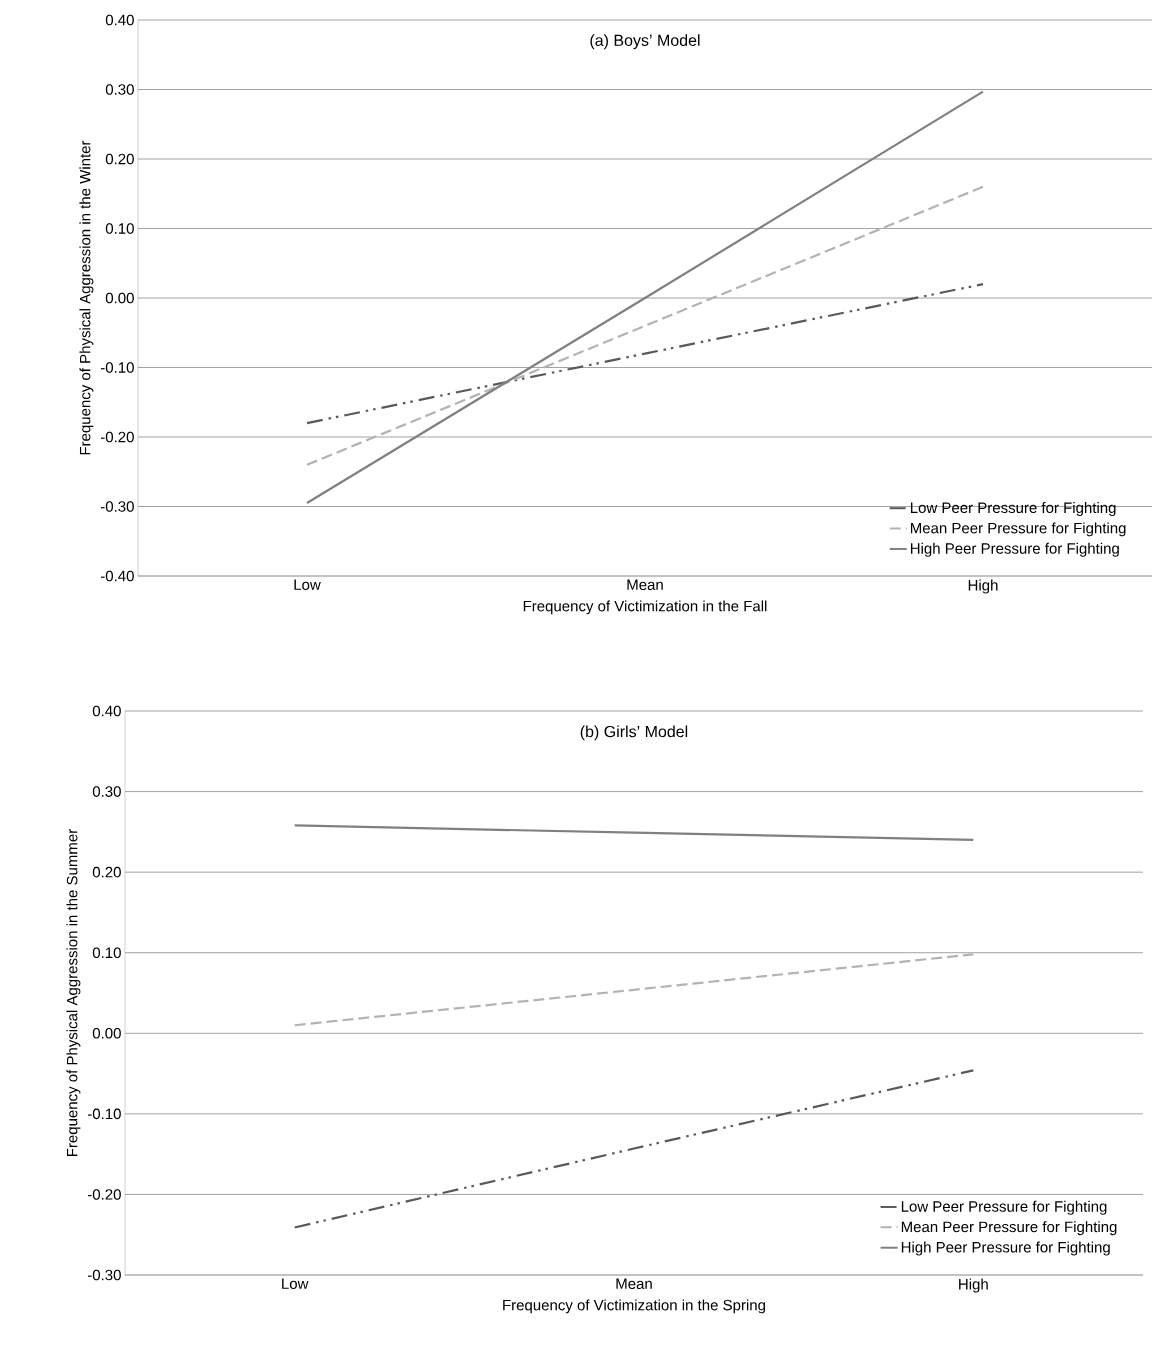  What do you see at coordinates (645, 607) in the screenshot?
I see `x-axis-title: Frequency of Victimization in the Fall` at bounding box center [645, 607].